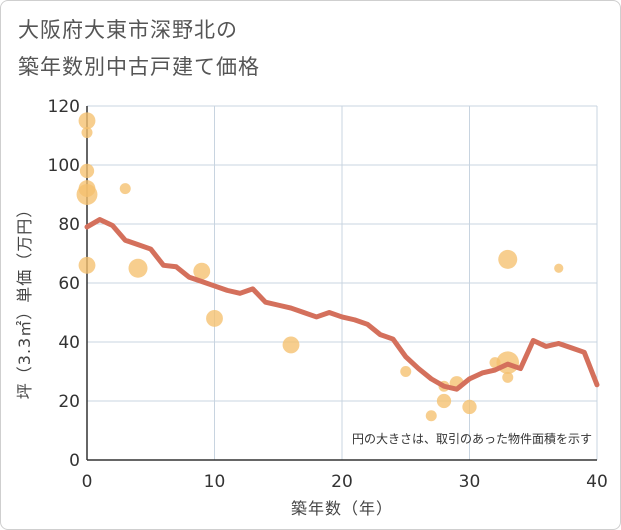  What do you see at coordinates (128, 30) in the screenshot?
I see `chart-title-line1: 大阪府大東市深野北の` at bounding box center [128, 30].